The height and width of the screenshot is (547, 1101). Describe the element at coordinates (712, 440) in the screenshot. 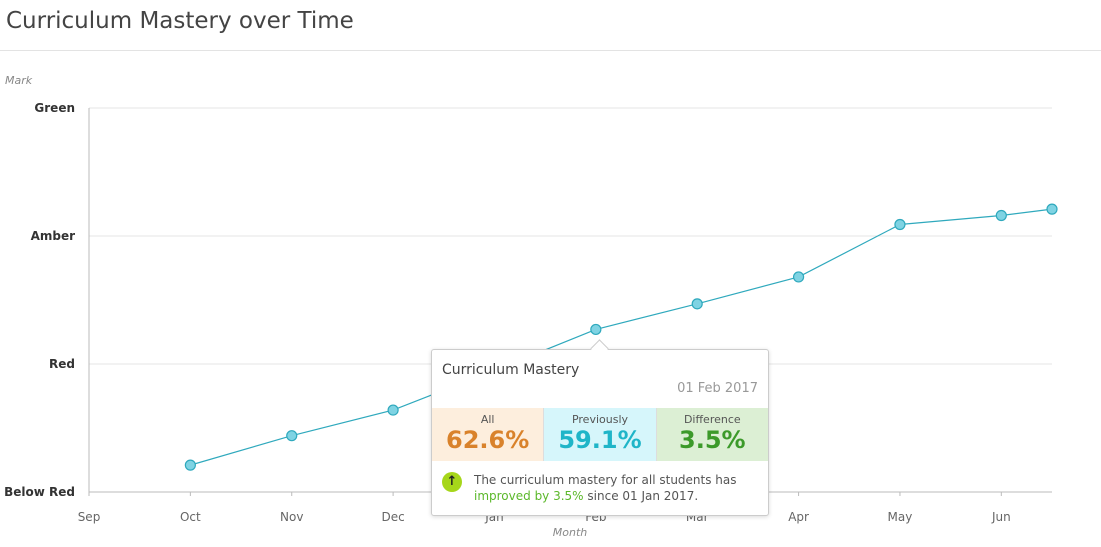

I see `cell-value: 3.5%` at that location.